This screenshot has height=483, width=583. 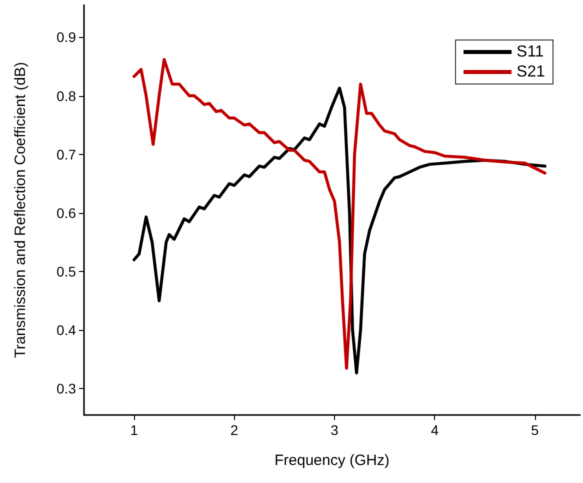 What do you see at coordinates (66, 330) in the screenshot?
I see `y-tick-label: 0.4` at bounding box center [66, 330].